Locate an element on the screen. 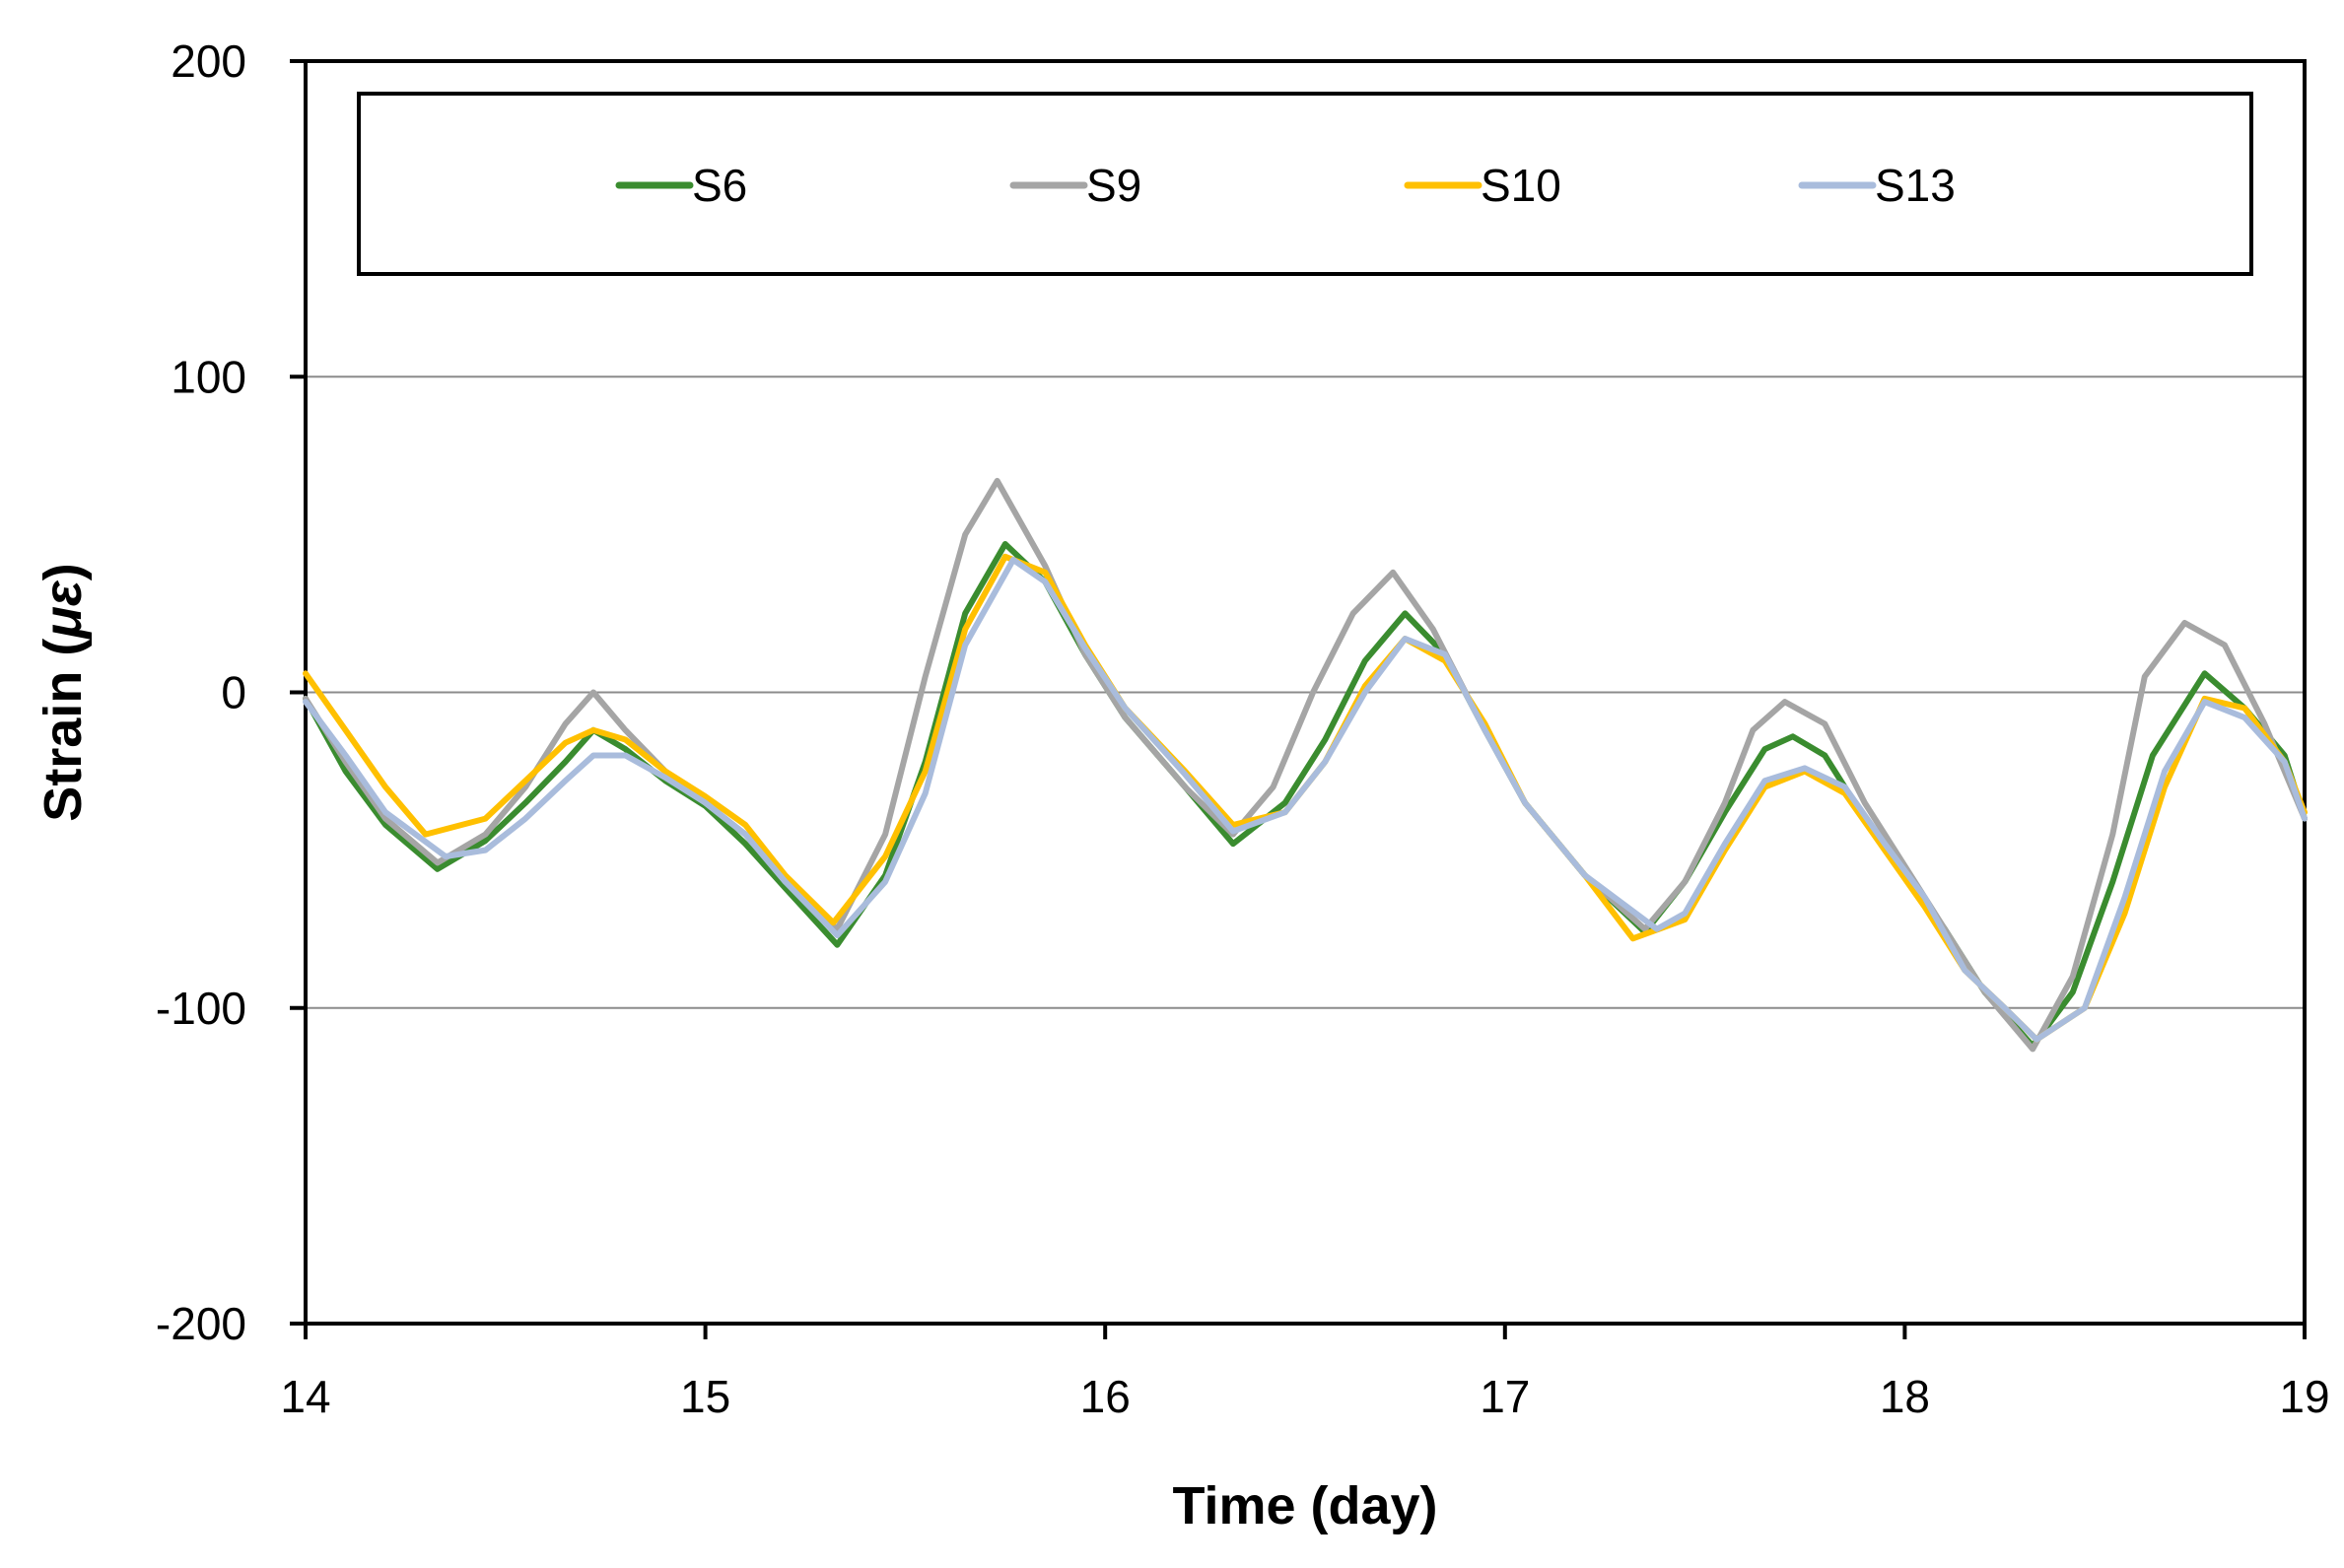 Image resolution: width=2344 pixels, height=1568 pixels. y-tick-label: 0 is located at coordinates (233, 692).